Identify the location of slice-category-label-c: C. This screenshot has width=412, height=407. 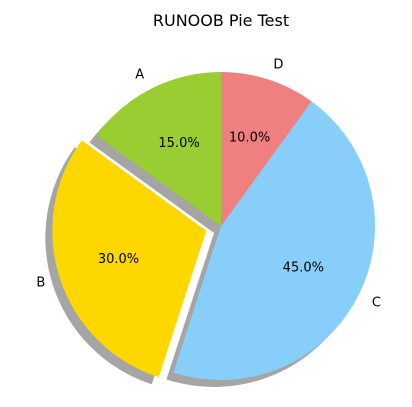
(376, 302).